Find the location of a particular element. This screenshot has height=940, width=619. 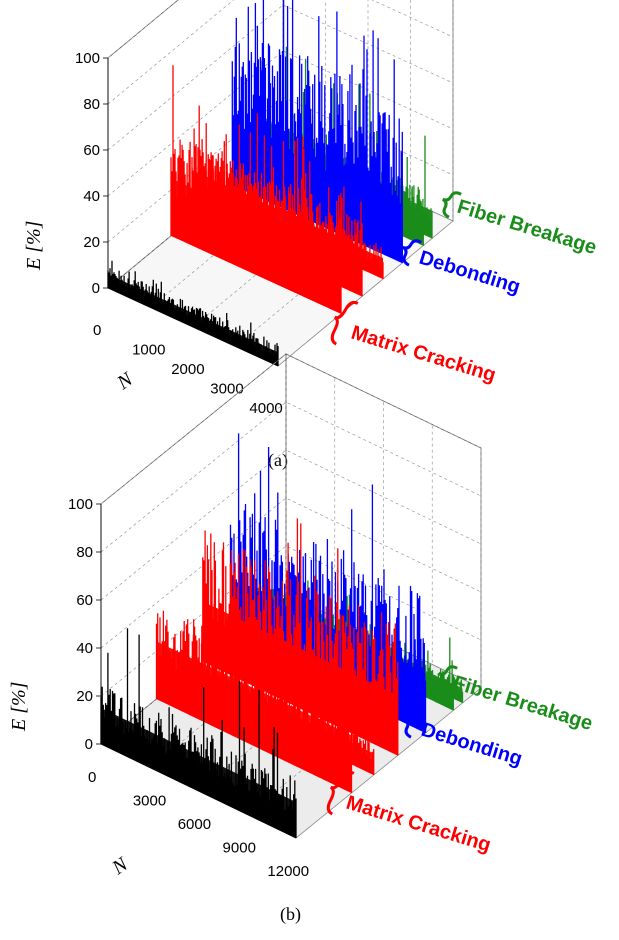

tick-label-n-9000: 9000 is located at coordinates (239, 848).